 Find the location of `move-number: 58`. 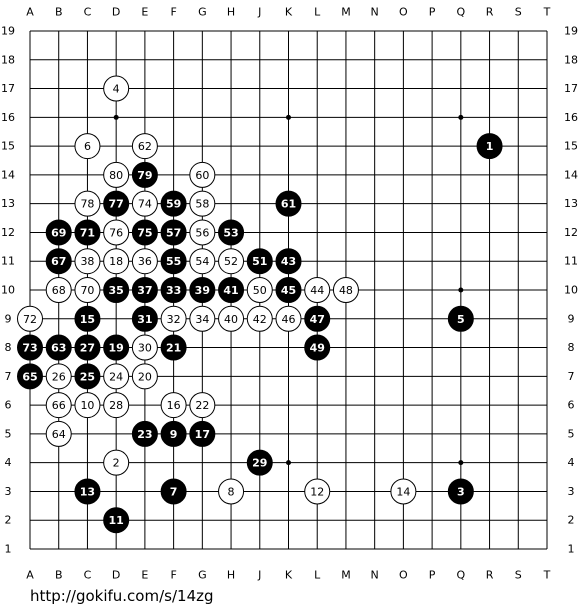

move-number: 58 is located at coordinates (202, 204).